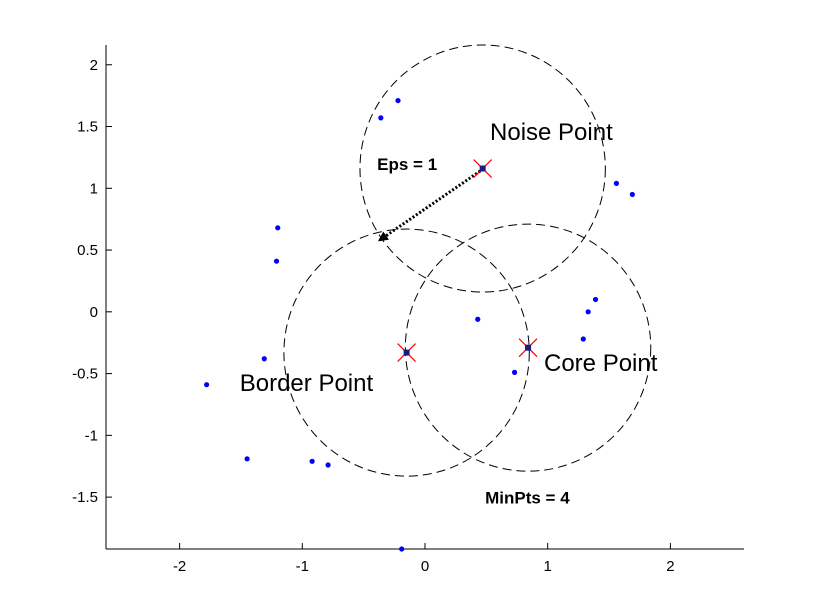  I want to click on eps-arrow, so click(429, 205).